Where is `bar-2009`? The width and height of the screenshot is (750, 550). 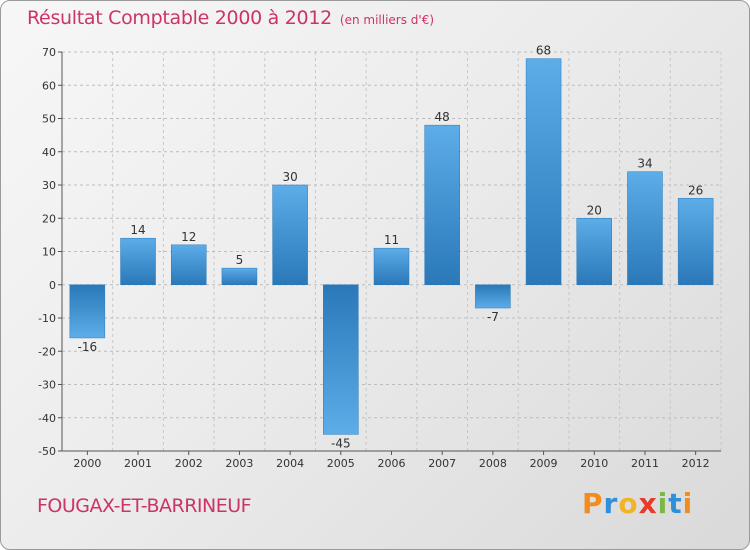 bar-2009 is located at coordinates (543, 172).